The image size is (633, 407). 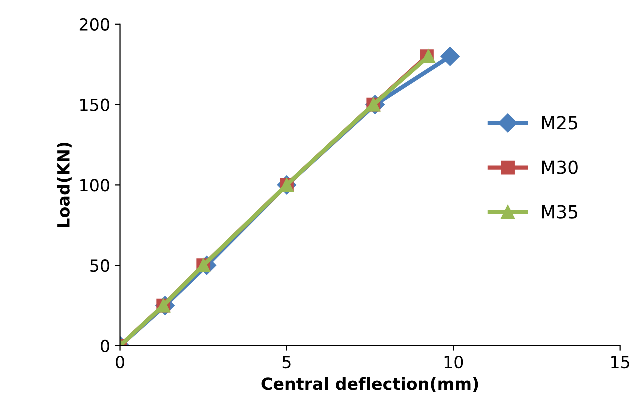 I want to click on y-tick-label: 200, so click(x=95, y=24).